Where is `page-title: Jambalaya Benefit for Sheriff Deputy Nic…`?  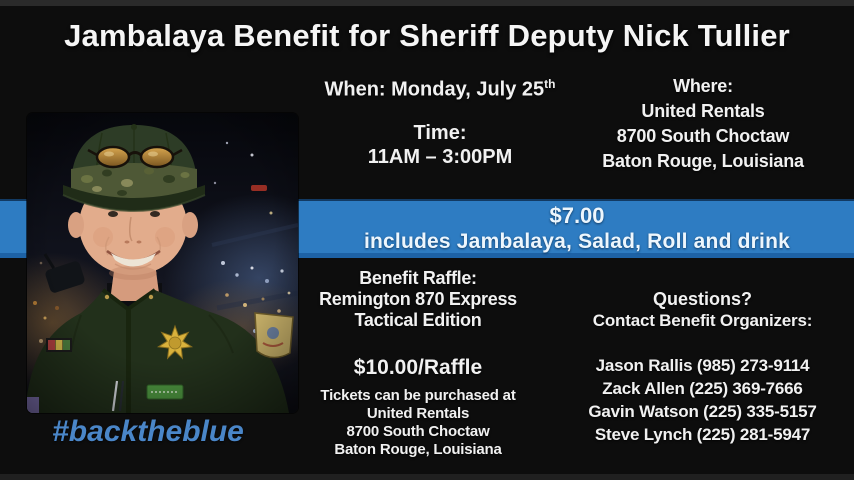 page-title: Jambalaya Benefit for Sheriff Deputy Nic… is located at coordinates (427, 35).